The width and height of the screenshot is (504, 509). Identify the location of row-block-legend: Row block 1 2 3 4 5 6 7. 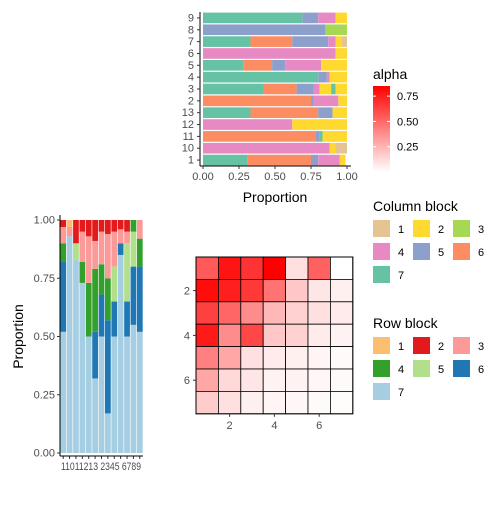
(428, 357).